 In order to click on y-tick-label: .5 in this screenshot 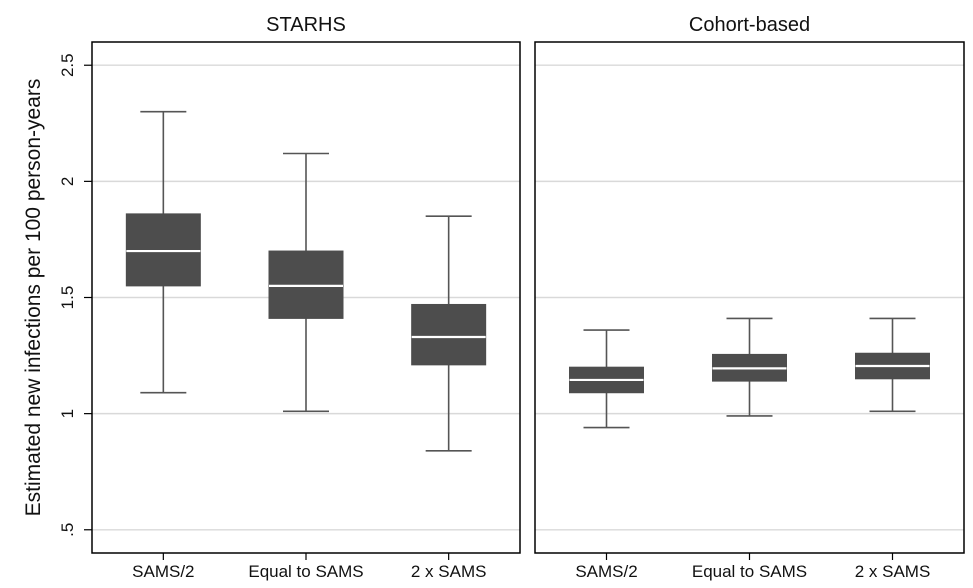, I will do `click(67, 530)`.